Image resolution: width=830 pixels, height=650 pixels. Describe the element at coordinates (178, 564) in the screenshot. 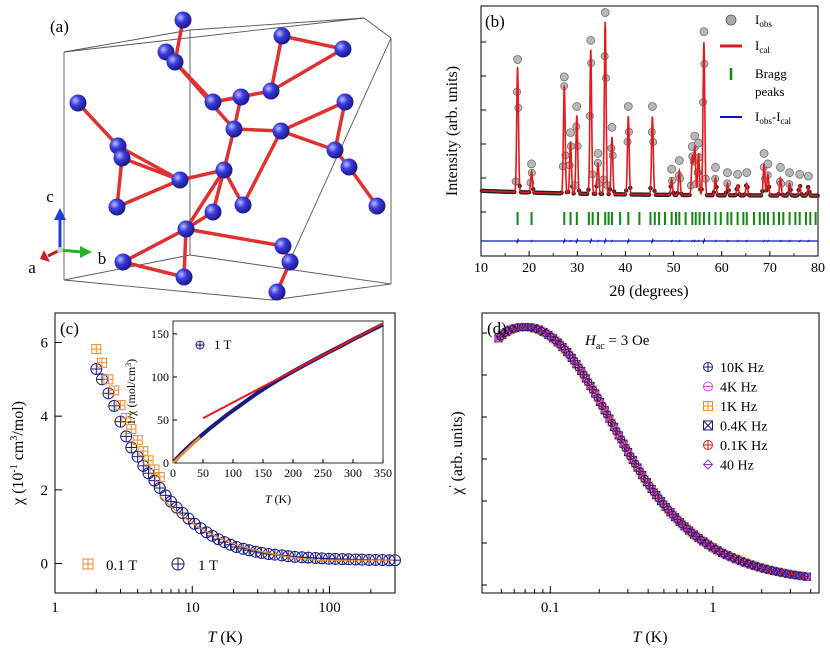

I see `legend-1T-marker-glyph` at that location.